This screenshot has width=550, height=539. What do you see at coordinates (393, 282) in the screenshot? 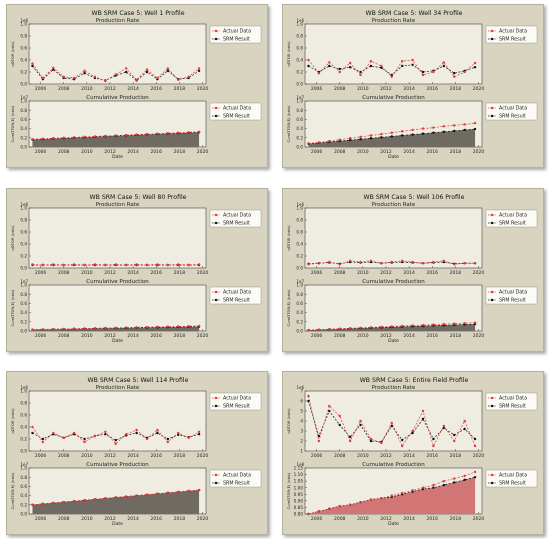
I see `cumulative-subtitle: Cumulative Production` at bounding box center [393, 282].